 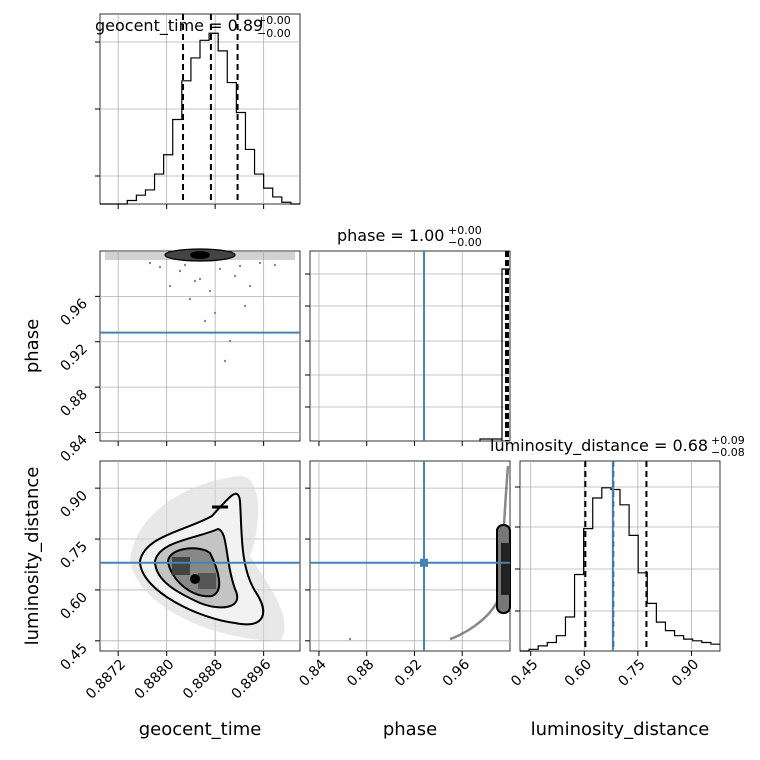 I want to click on y-tick-label: 0.75, so click(x=73, y=555).